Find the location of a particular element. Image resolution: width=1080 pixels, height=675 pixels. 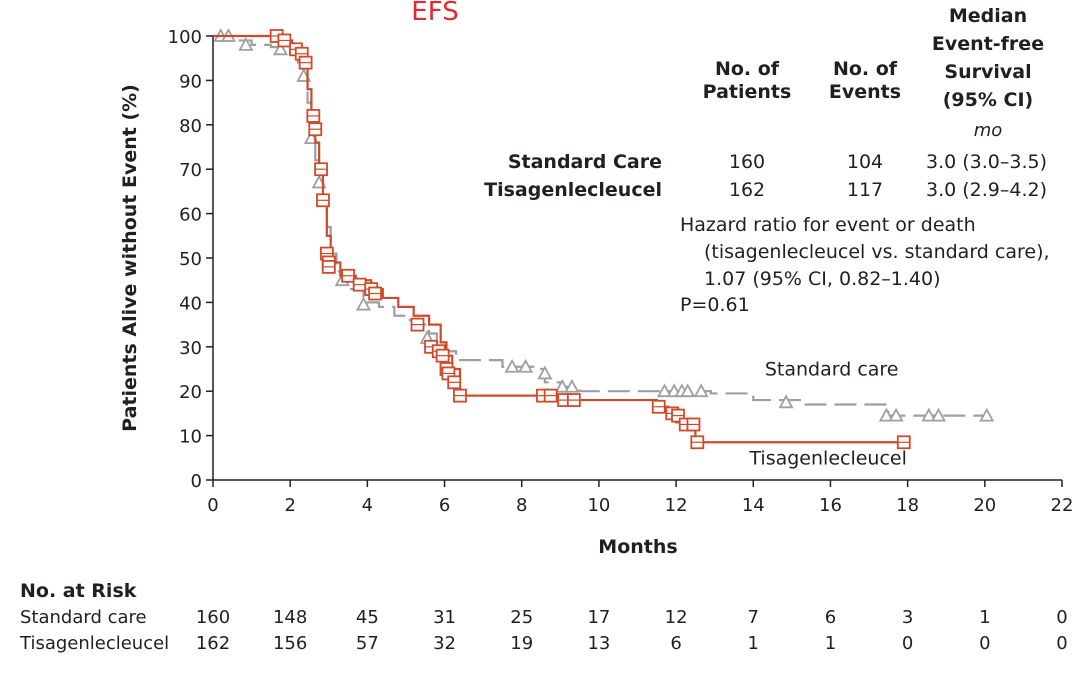

risk-value: 162 is located at coordinates (213, 643).